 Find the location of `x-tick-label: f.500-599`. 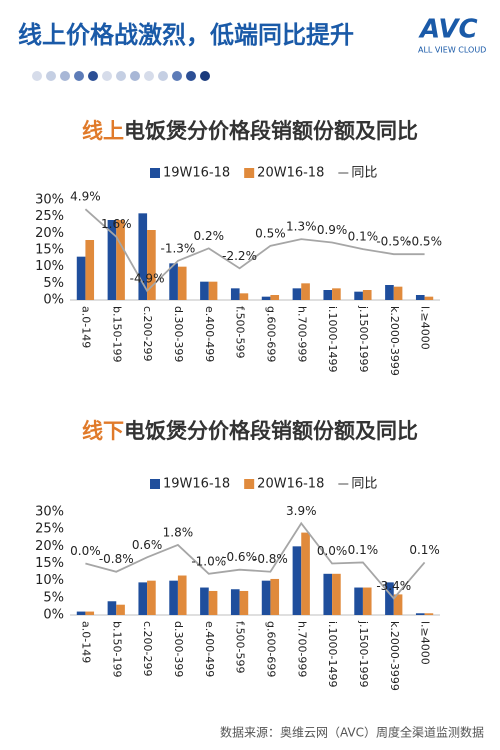

x-tick-label: f.500-599 is located at coordinates (240, 332).